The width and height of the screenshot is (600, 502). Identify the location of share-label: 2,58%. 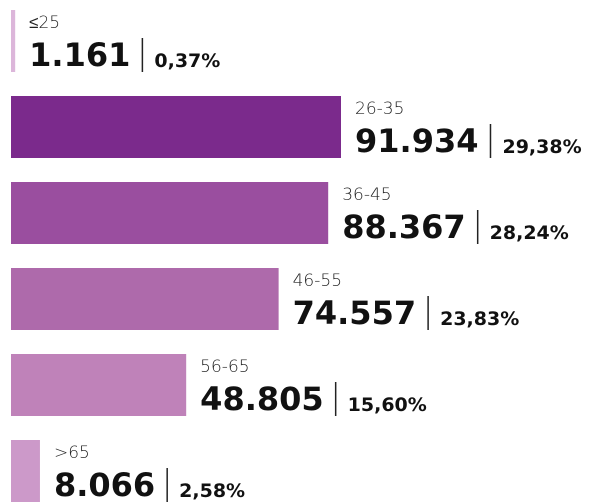
(212, 491).